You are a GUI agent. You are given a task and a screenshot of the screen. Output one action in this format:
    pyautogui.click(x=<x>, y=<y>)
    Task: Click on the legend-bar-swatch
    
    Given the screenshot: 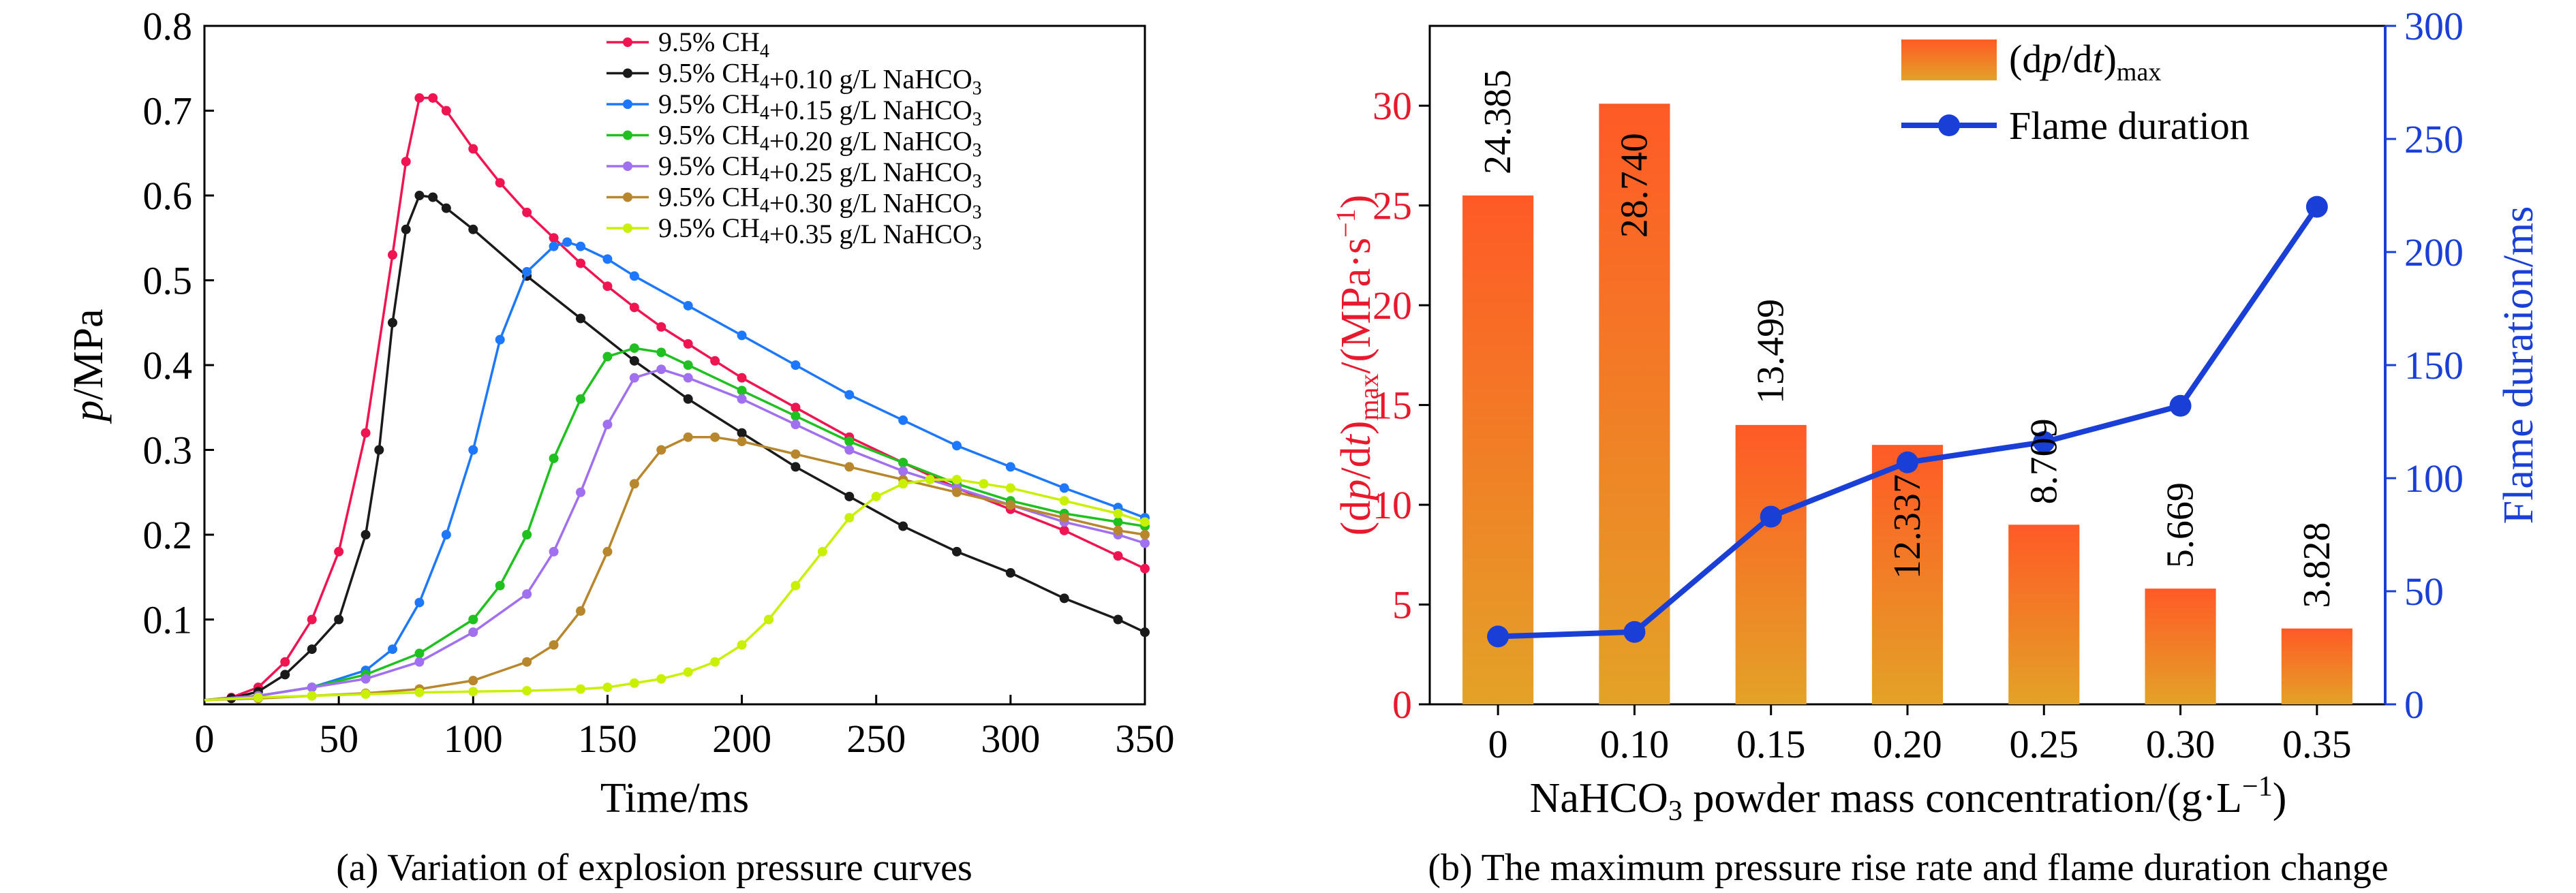 What is the action you would take?
    pyautogui.click(x=1949, y=60)
    